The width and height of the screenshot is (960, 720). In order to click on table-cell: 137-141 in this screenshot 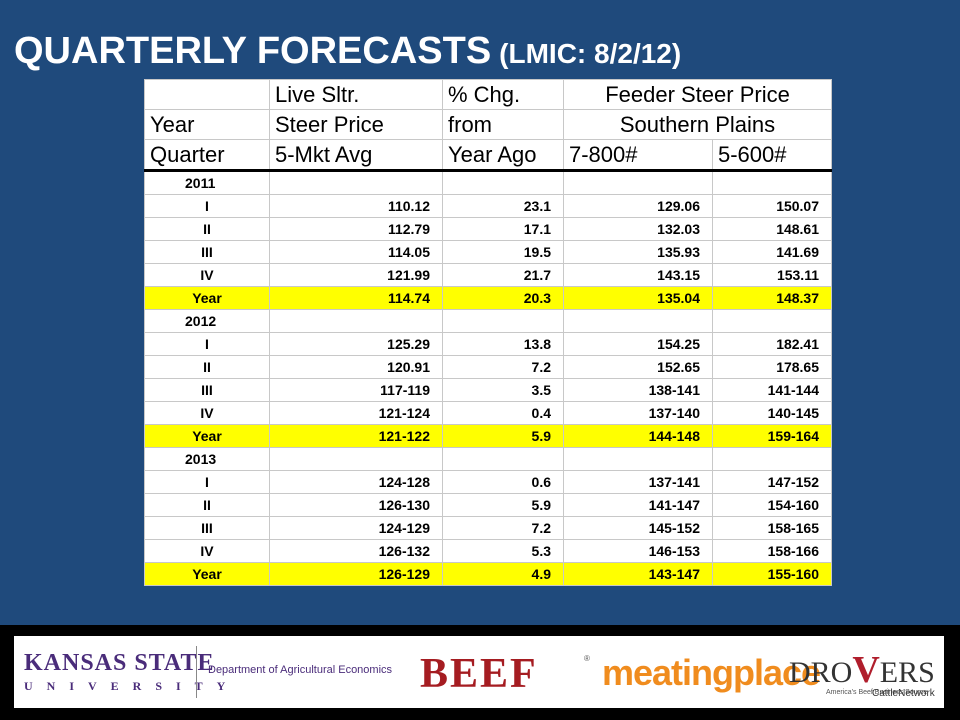, I will do `click(638, 482)`.